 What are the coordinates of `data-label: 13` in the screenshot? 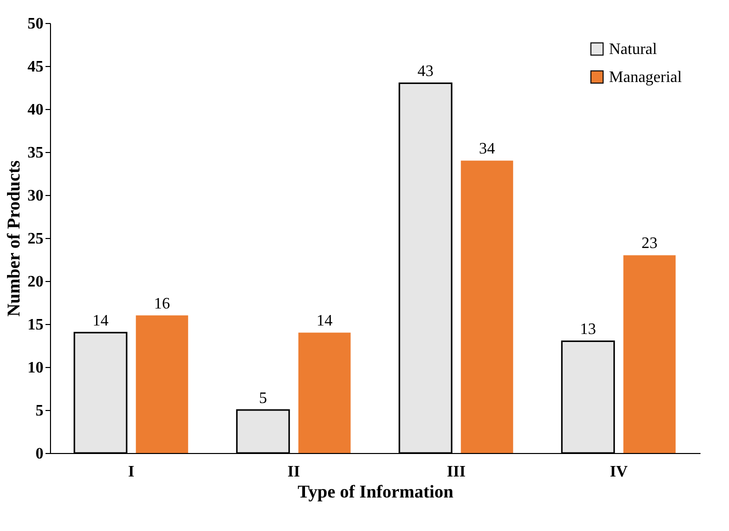 It's located at (588, 329).